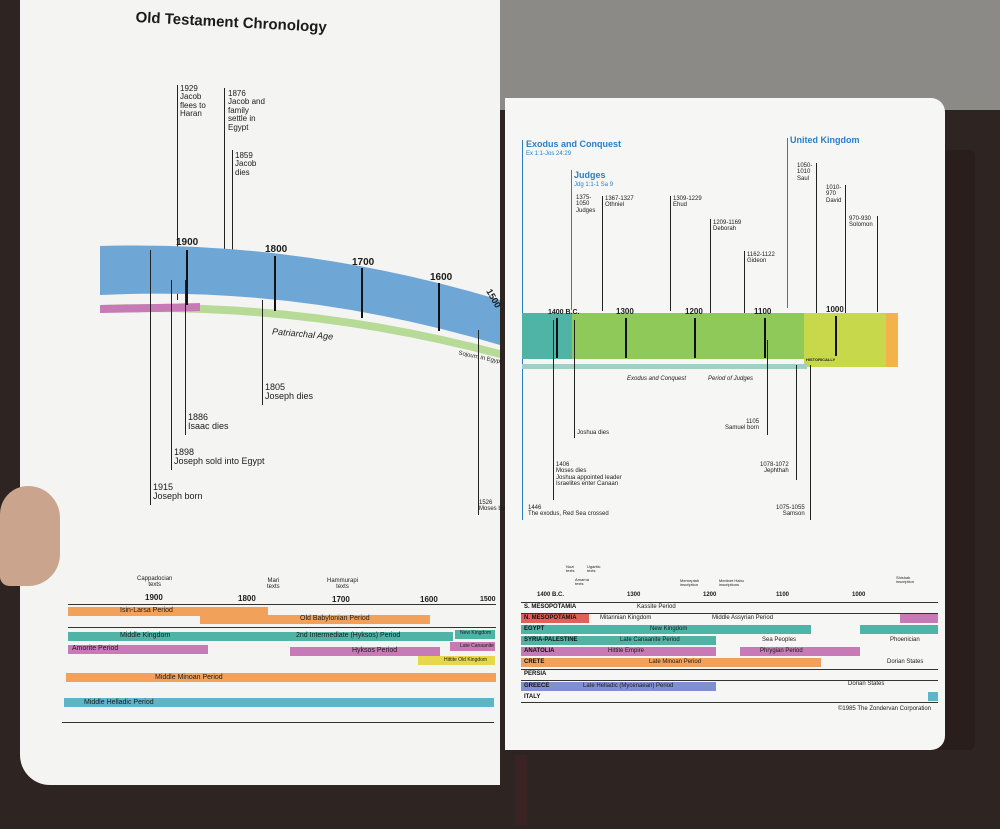  Describe the element at coordinates (626, 618) in the screenshot. I see `mitannian-label: Mitannian Kingdom` at that location.